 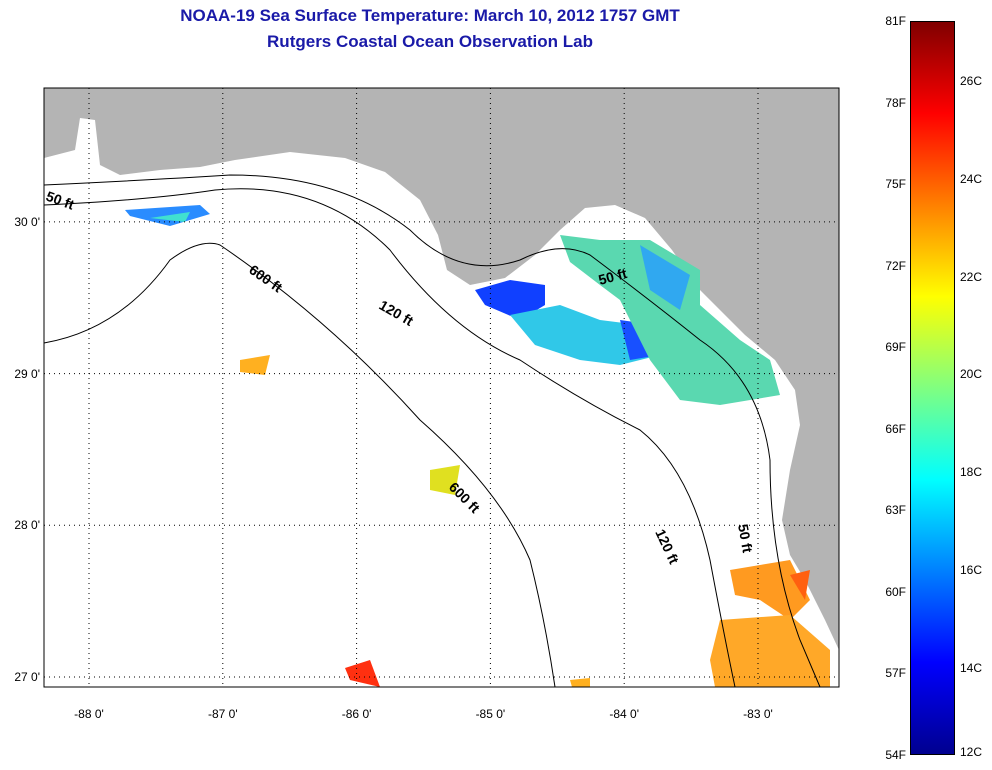 I want to click on colorbar-f-label: 63F, so click(x=895, y=510).